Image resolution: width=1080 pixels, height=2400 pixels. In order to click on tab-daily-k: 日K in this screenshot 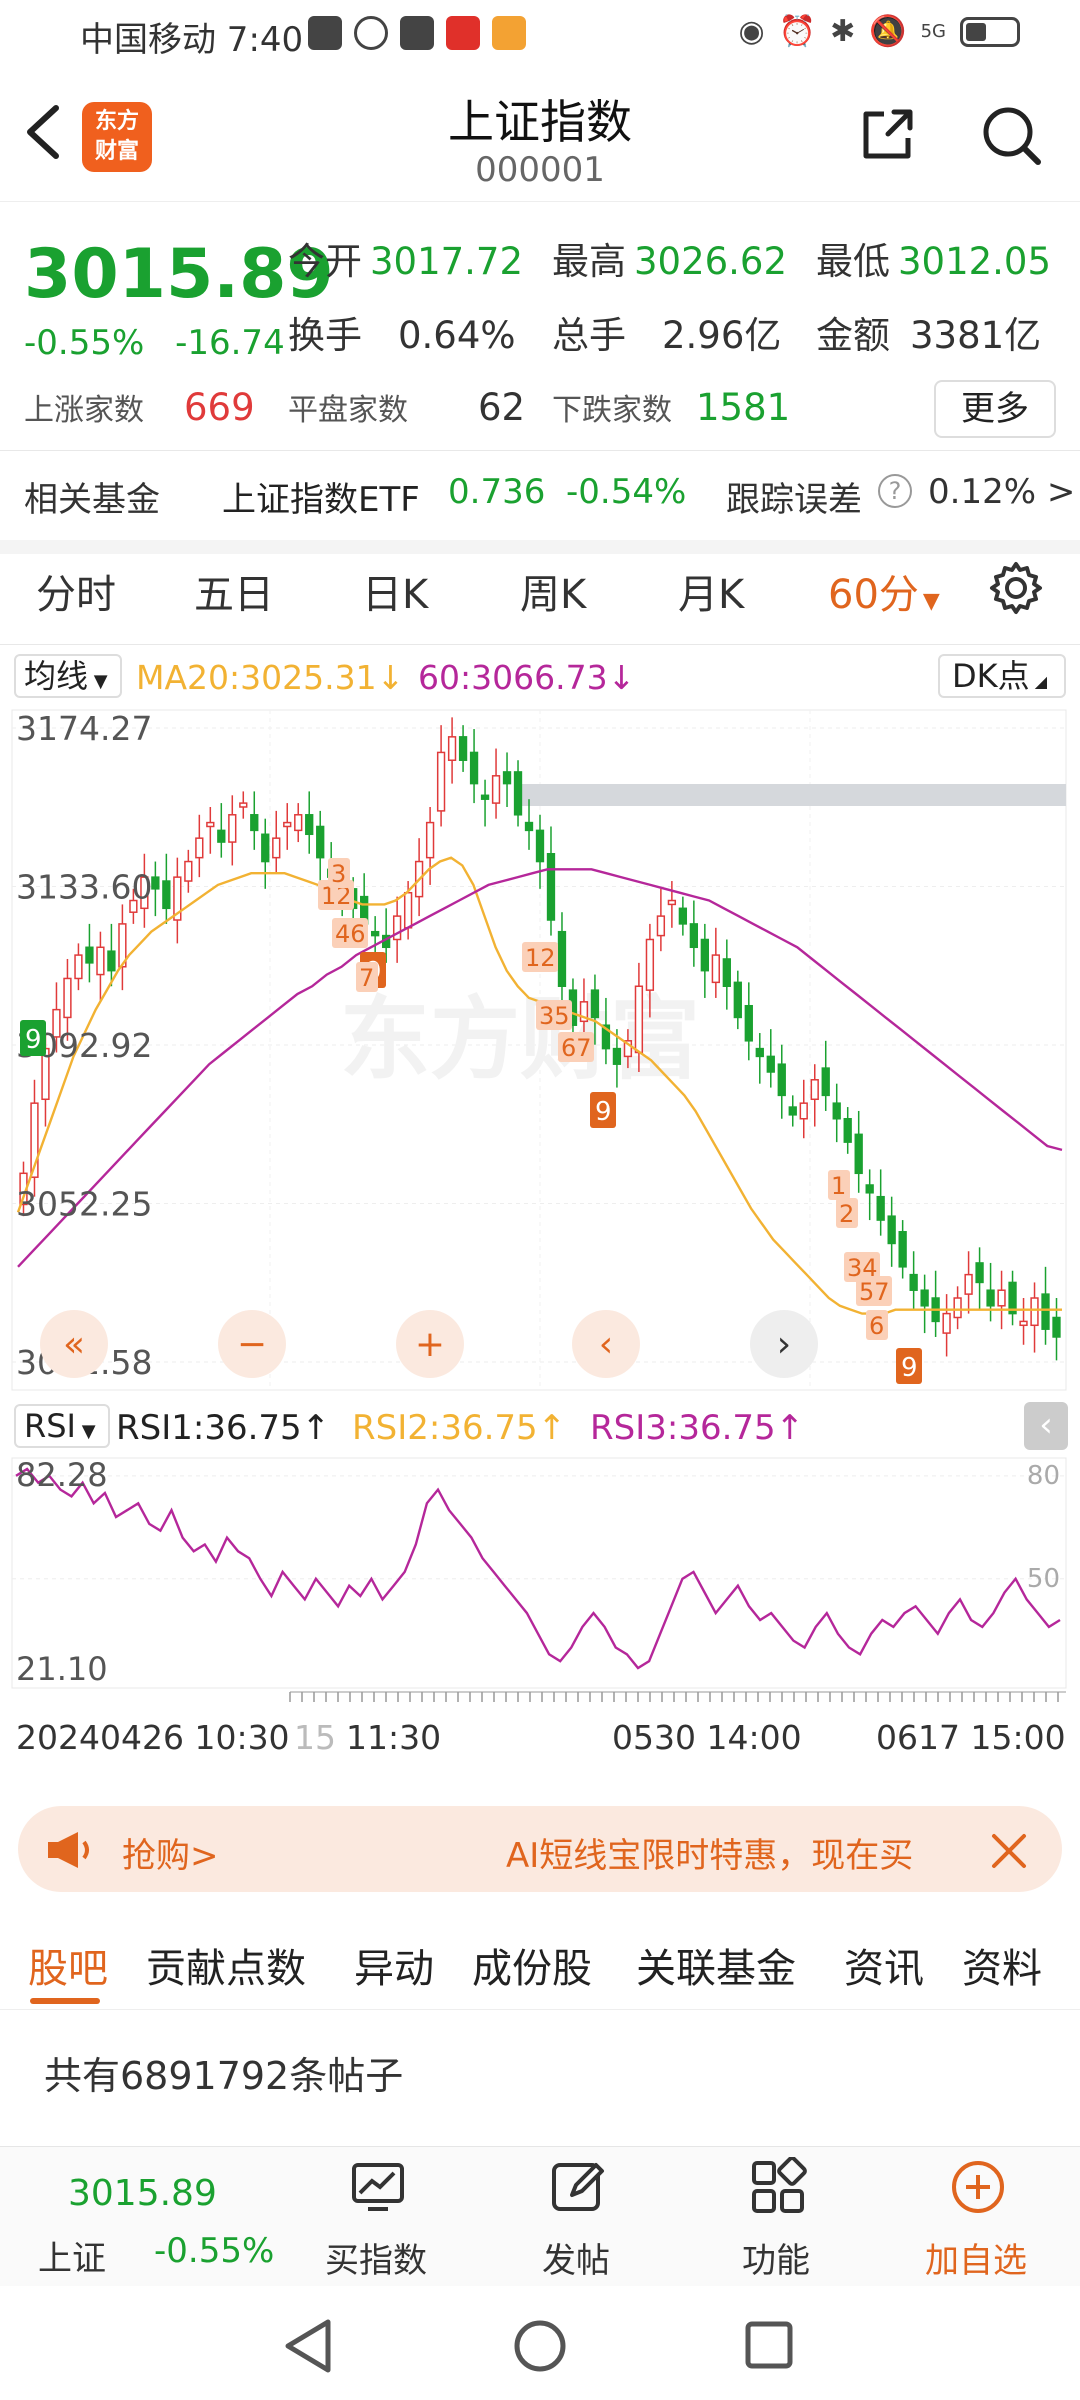, I will do `click(395, 595)`.